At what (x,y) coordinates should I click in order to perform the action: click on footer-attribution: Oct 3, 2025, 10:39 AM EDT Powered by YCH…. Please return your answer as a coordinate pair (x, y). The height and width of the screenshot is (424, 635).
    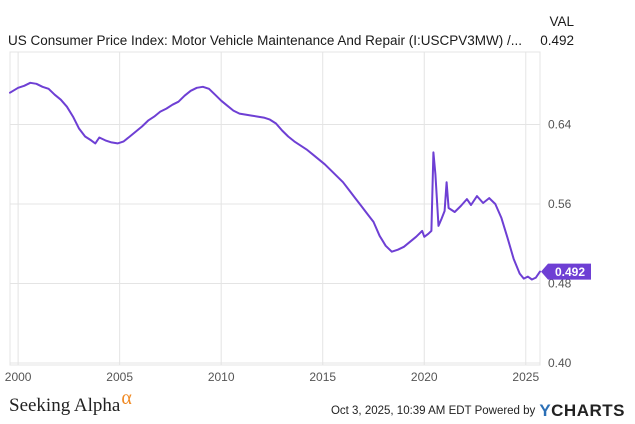
    Looking at the image, I should click on (478, 411).